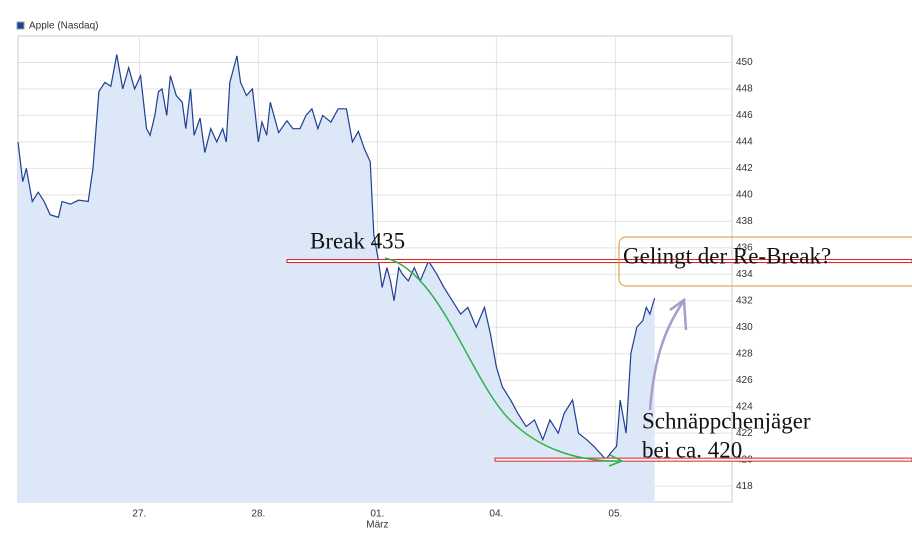  I want to click on y-tick-label: 434, so click(744, 274).